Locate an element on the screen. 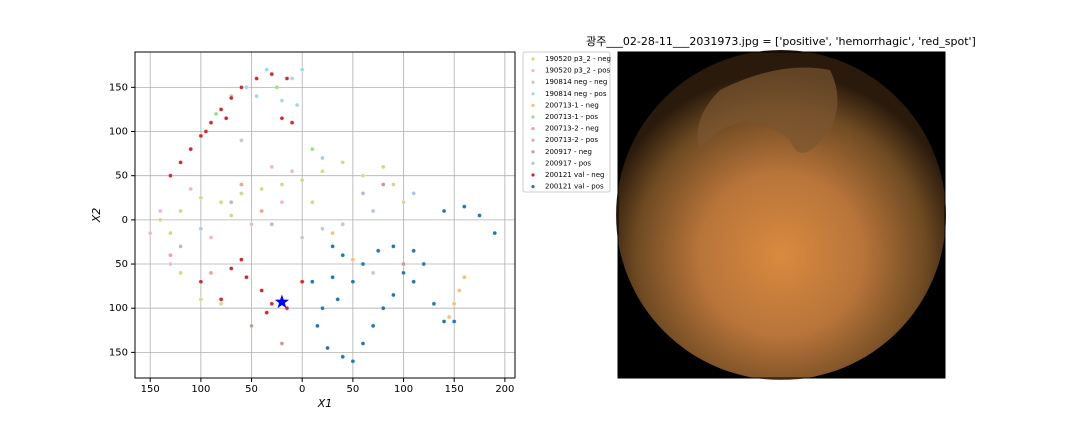 The image size is (1080, 436). y-tick-label: 50 is located at coordinates (121, 264).